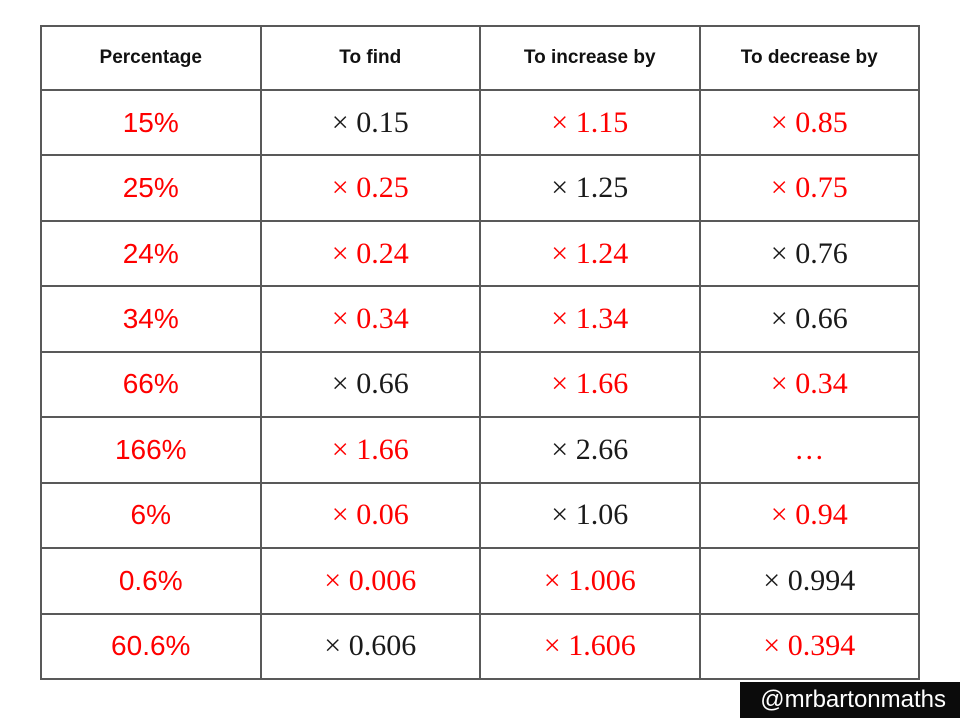  Describe the element at coordinates (370, 58) in the screenshot. I see `column-header-to-find: To find` at that location.